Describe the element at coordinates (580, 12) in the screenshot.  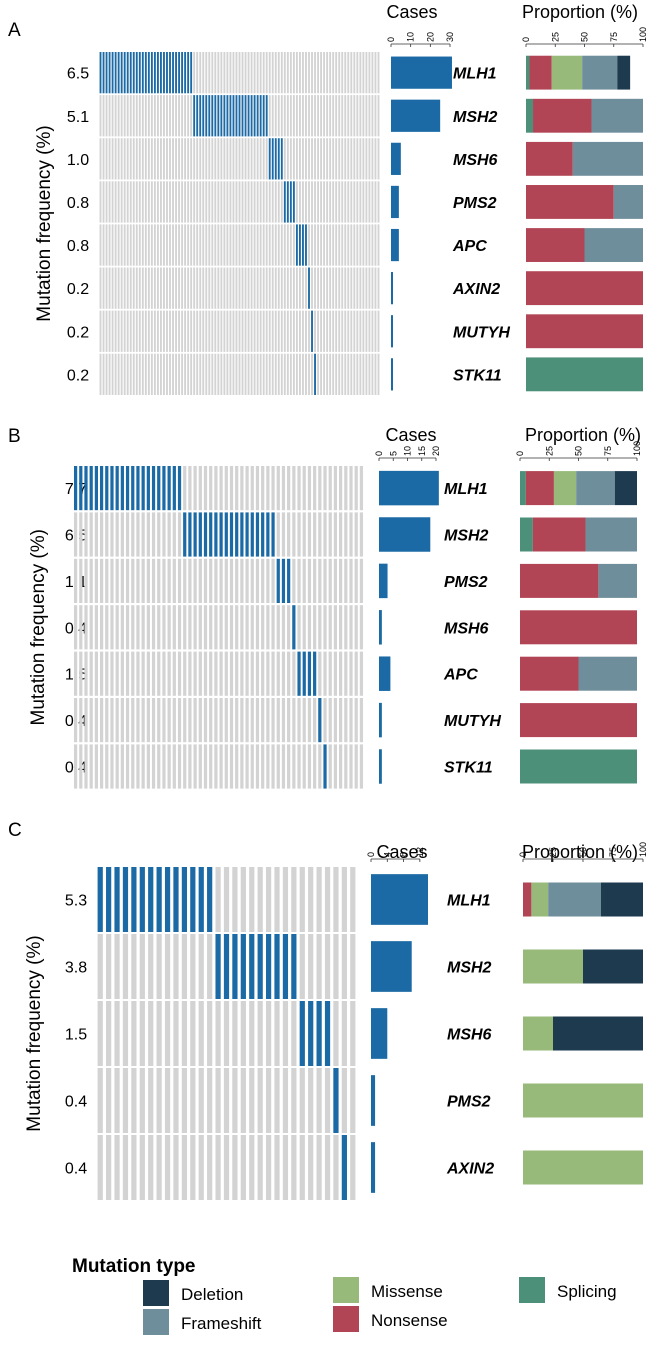
I see `proportion-title: Proportion (%)` at that location.